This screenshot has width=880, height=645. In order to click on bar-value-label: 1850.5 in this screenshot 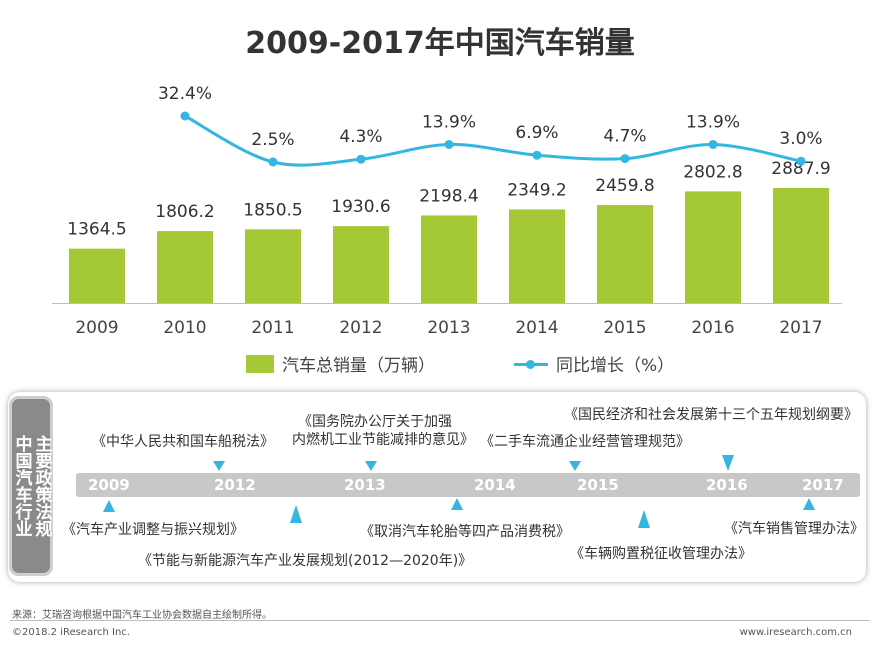, I will do `click(272, 210)`.